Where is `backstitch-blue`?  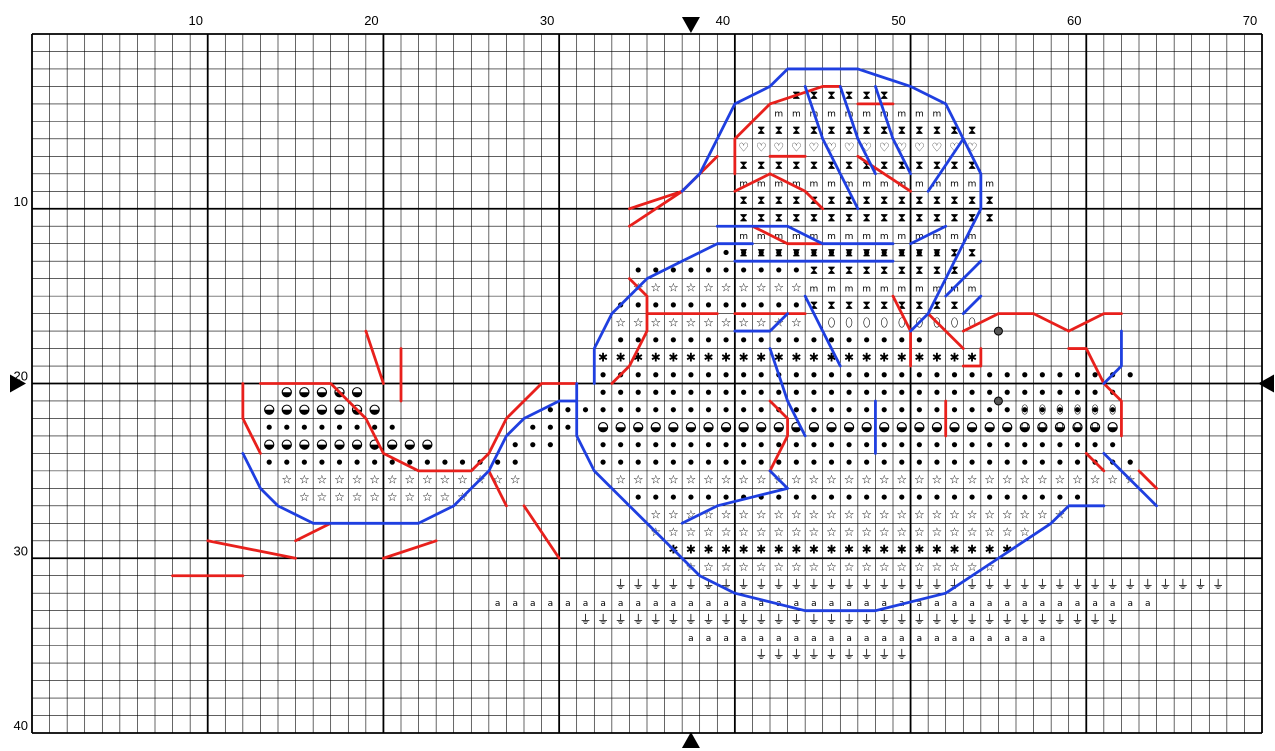 backstitch-blue is located at coordinates (734, 497).